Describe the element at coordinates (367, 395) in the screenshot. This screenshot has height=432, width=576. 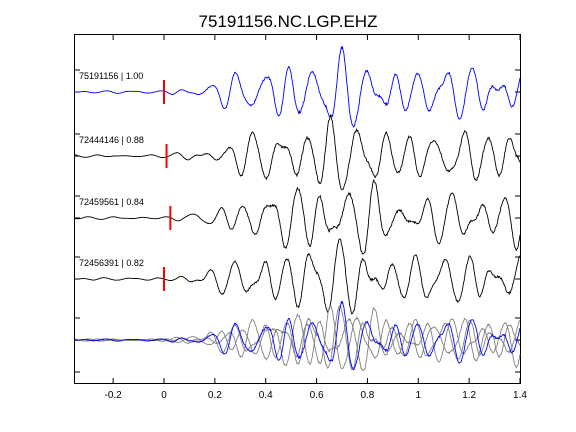
I see `x-tick-label: 0.8` at that location.